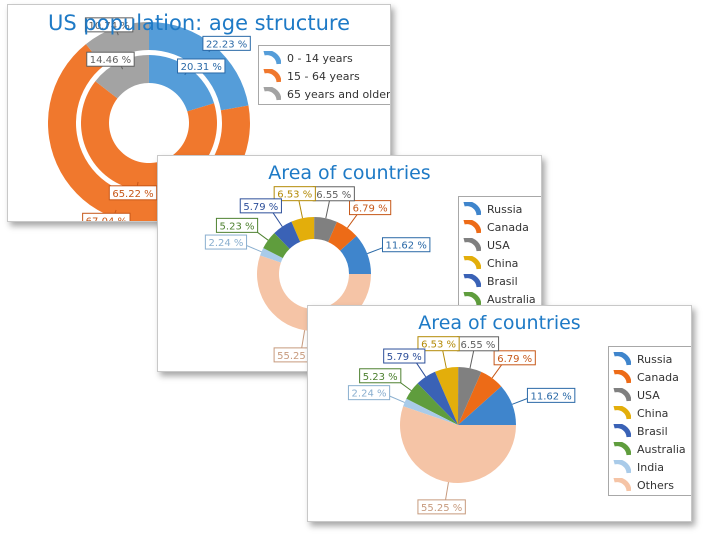 Image resolution: width=706 pixels, height=535 pixels. What do you see at coordinates (653, 413) in the screenshot?
I see `legend-label: China` at bounding box center [653, 413].